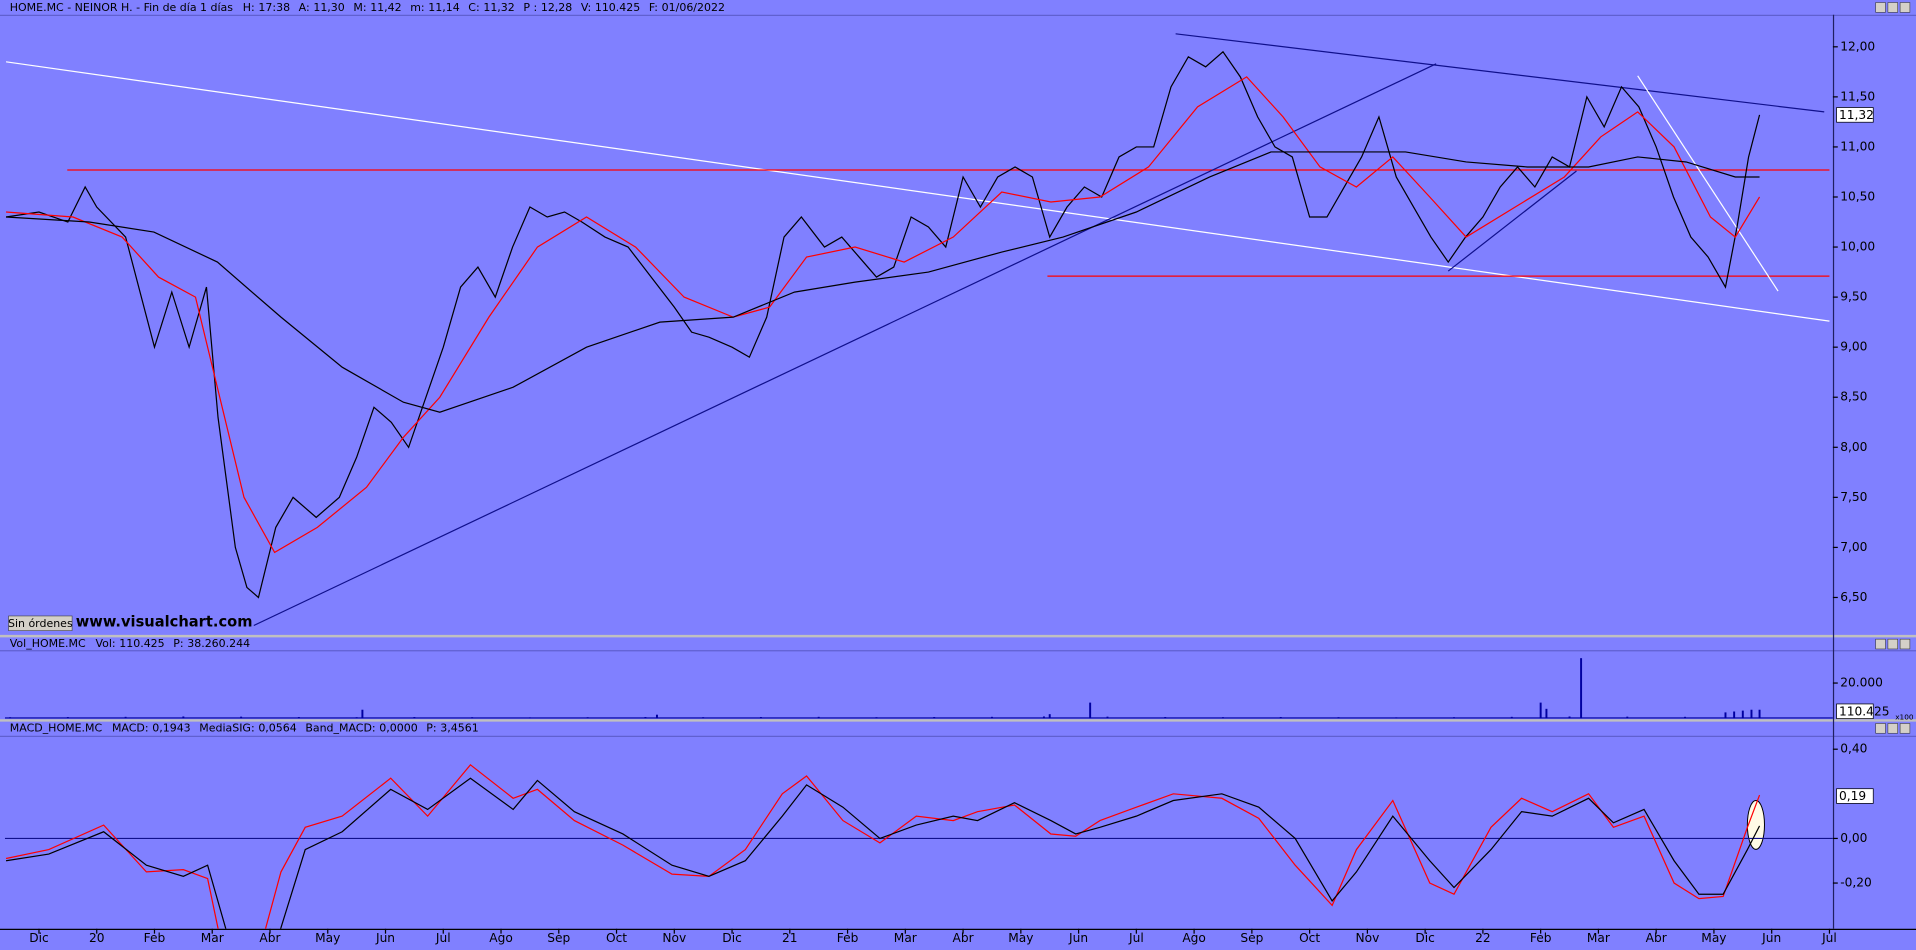  I want to click on y-tick-label: 11,50, so click(1857, 96).